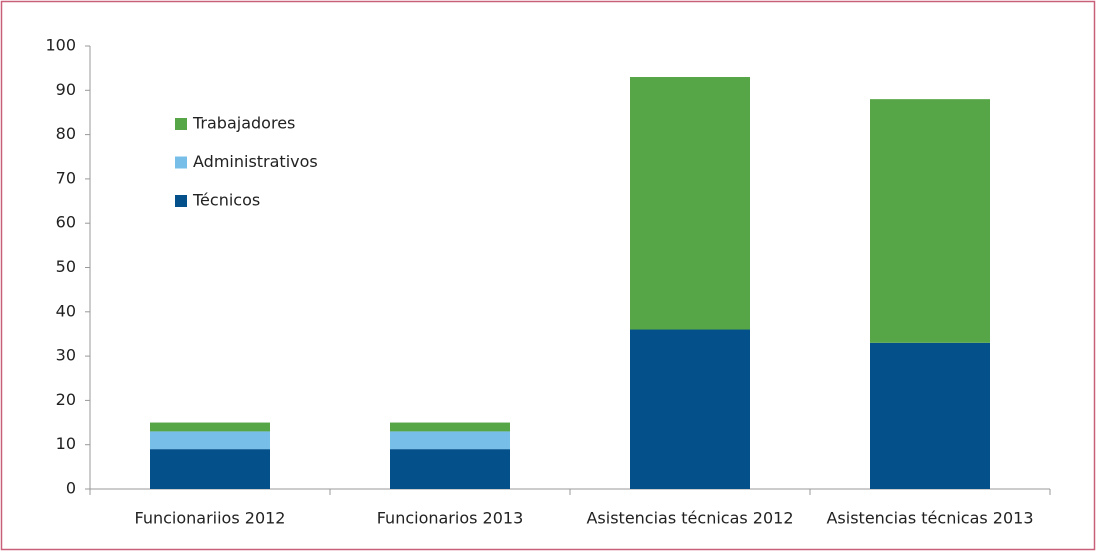 This screenshot has width=1096, height=551. I want to click on x-tick-label: Funcionariios 2012, so click(210, 518).